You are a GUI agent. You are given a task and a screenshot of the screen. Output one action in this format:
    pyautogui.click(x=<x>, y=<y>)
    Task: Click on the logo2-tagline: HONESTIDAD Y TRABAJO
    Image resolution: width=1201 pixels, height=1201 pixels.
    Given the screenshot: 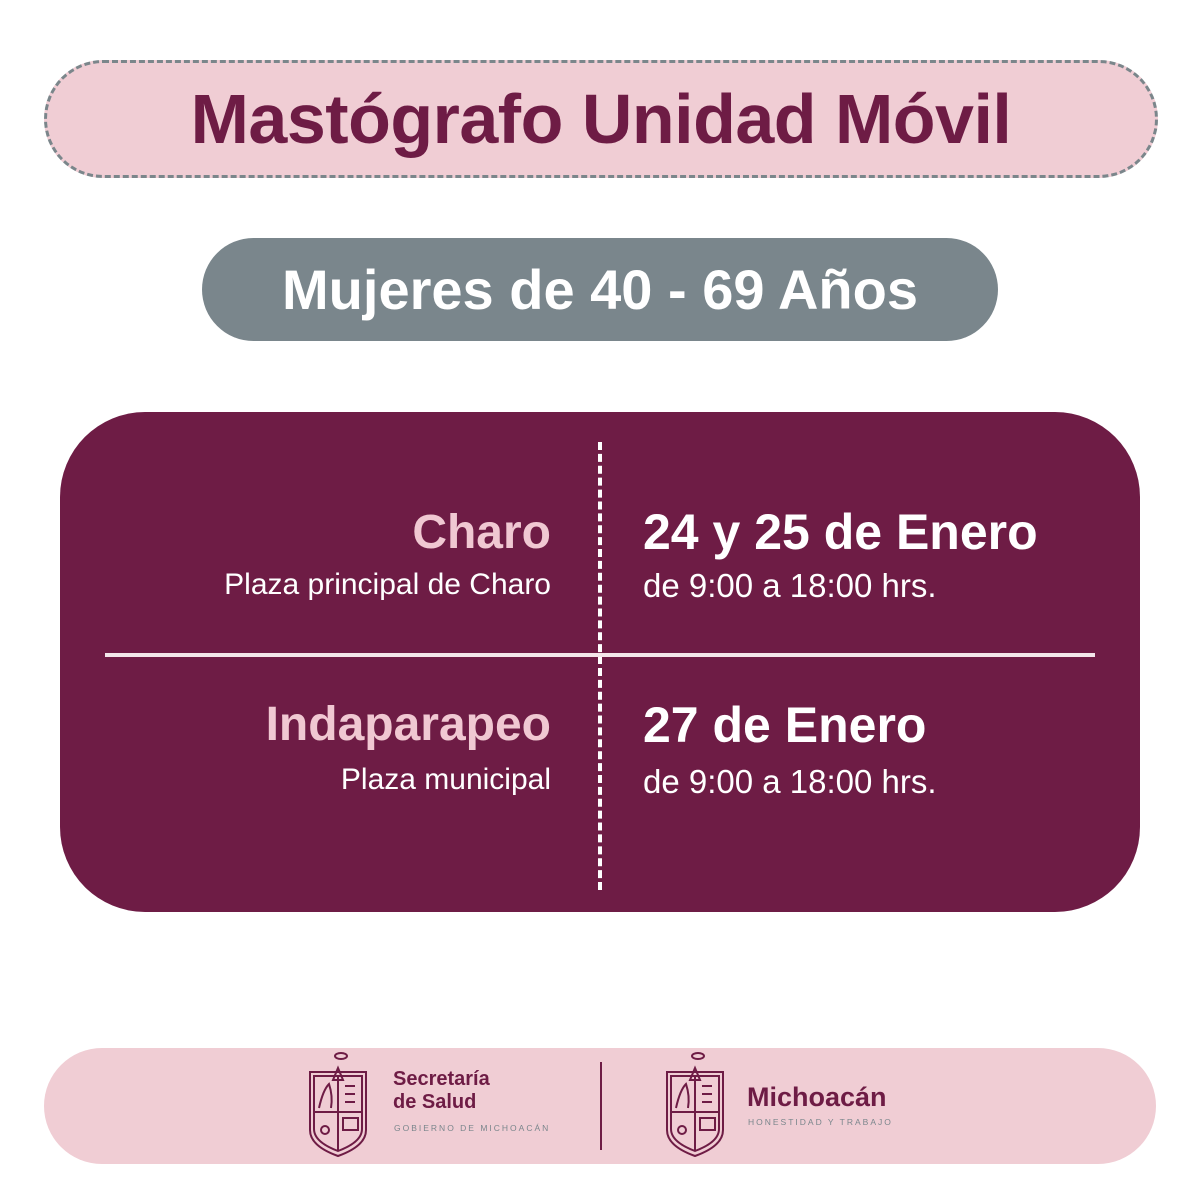 What is the action you would take?
    pyautogui.click(x=820, y=1122)
    